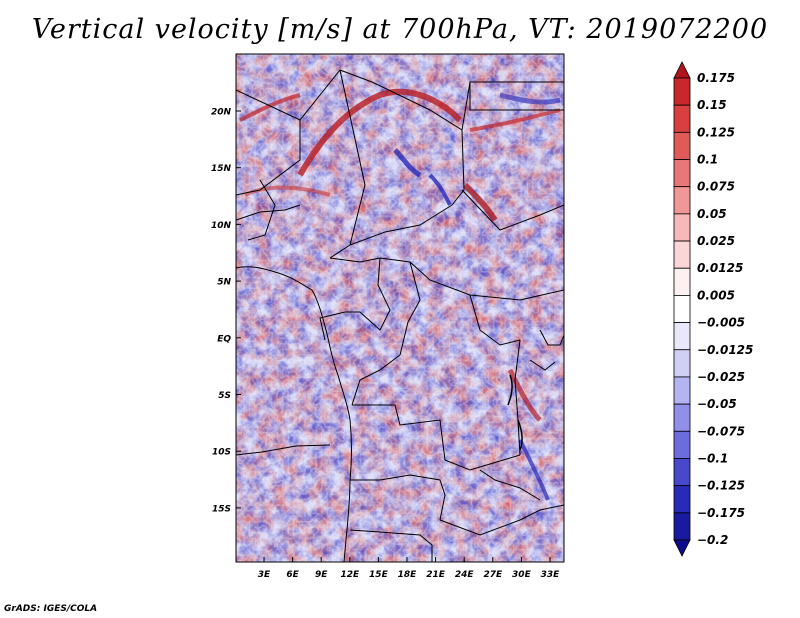 This screenshot has height=618, width=800. I want to click on colorbar-label: −0.075, so click(721, 431).